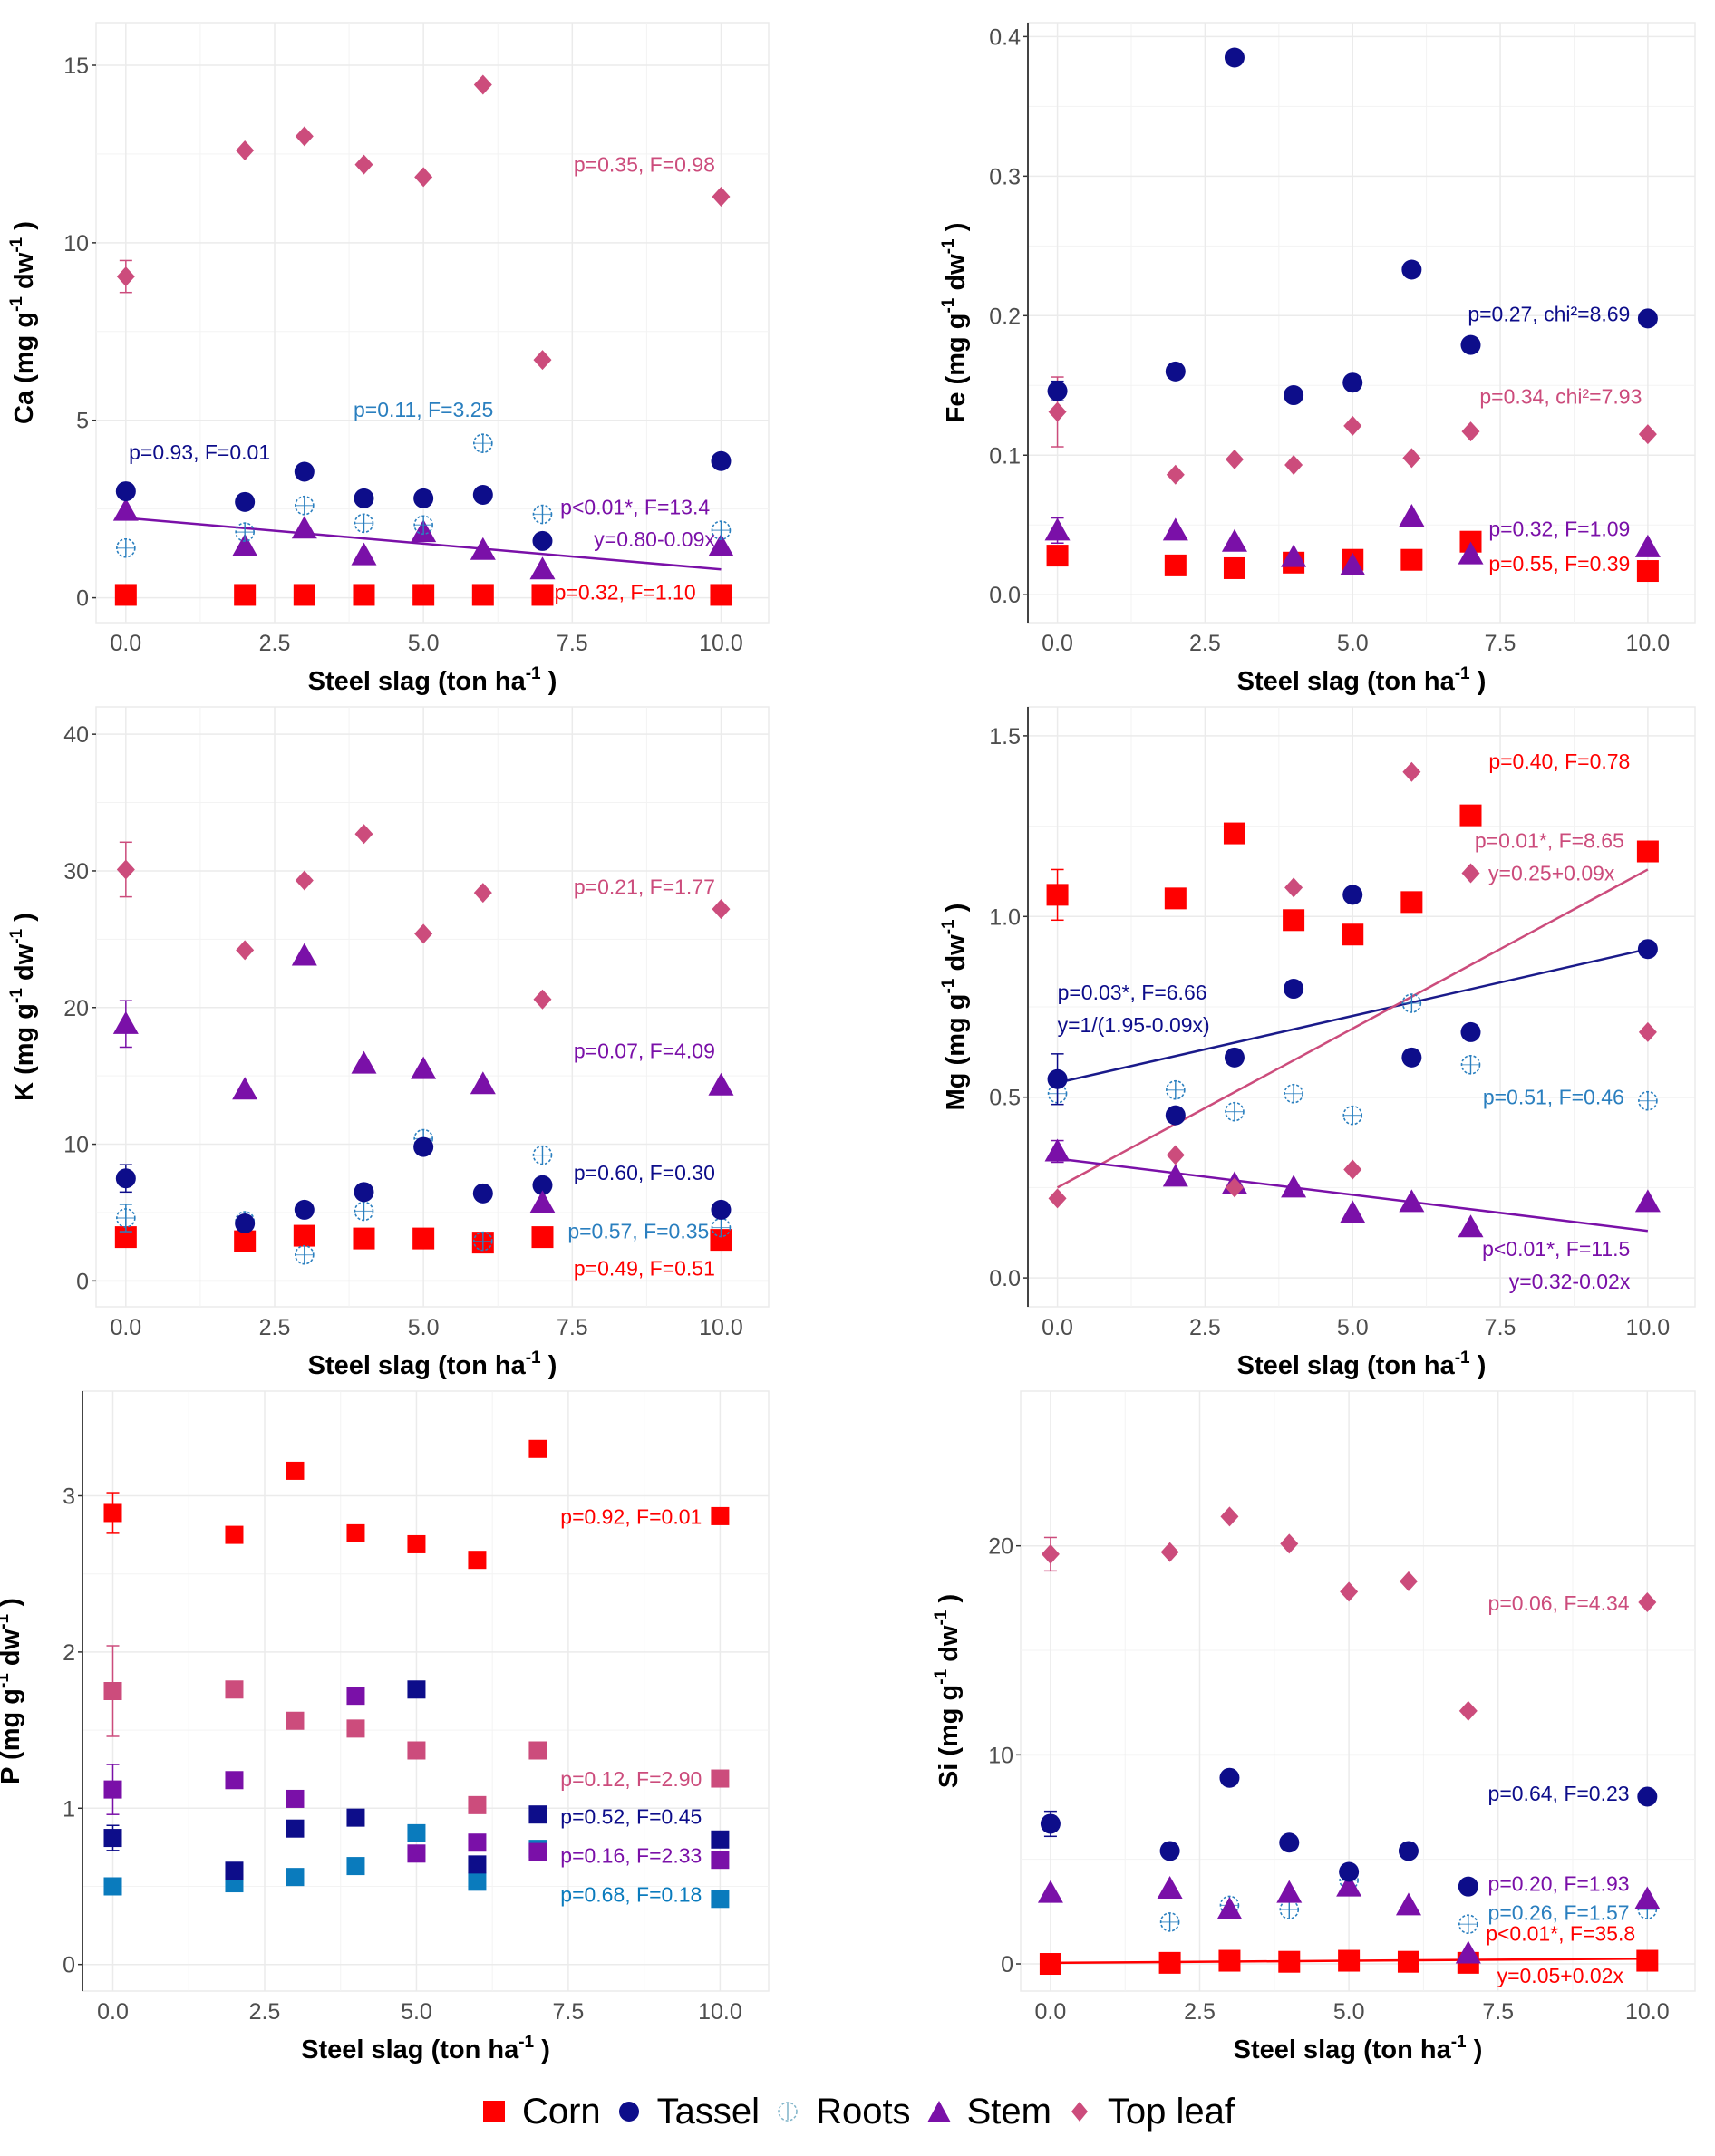 This screenshot has width=1715, height=2156. What do you see at coordinates (69, 1653) in the screenshot?
I see `y-tick-label: 2` at bounding box center [69, 1653].